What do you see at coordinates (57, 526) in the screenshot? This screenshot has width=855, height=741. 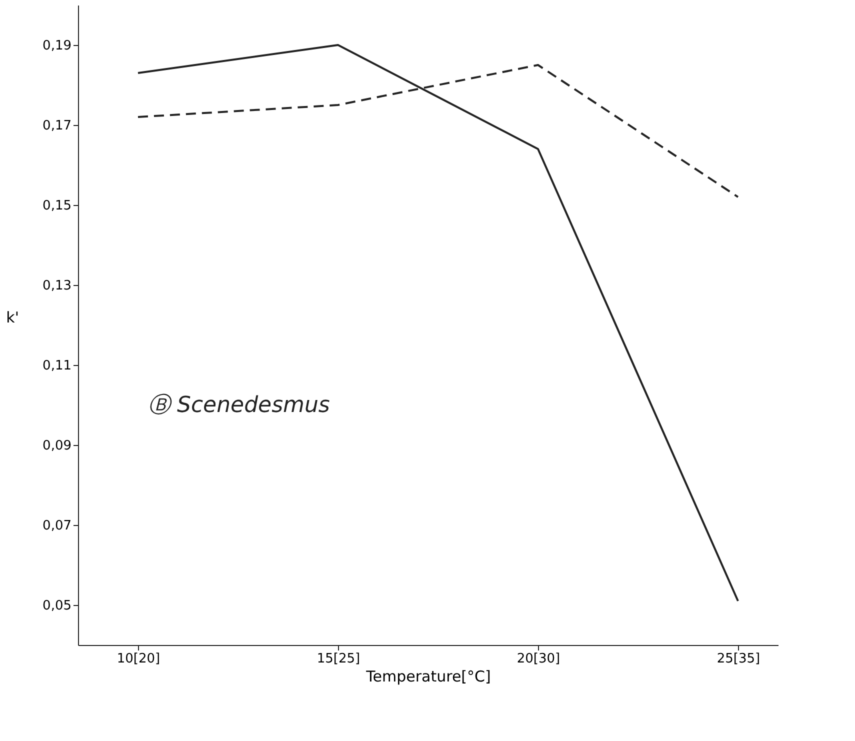 I see `y-tick-label: 0,07` at bounding box center [57, 526].